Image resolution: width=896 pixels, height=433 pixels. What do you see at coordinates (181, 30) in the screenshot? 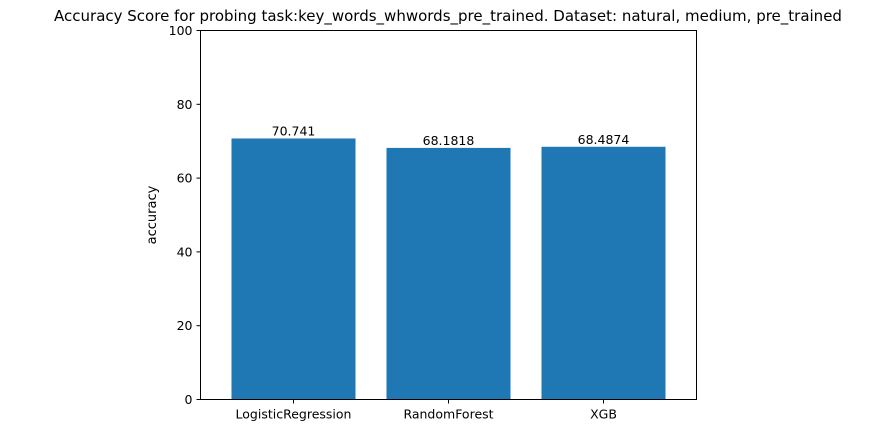
I see `y-tick-label: 100` at bounding box center [181, 30].